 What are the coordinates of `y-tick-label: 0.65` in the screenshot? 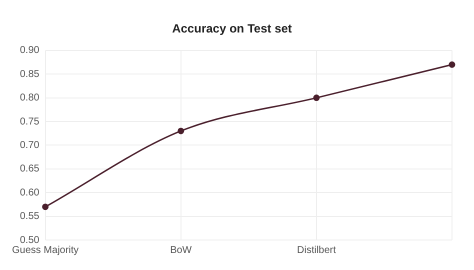 It's located at (30, 169).